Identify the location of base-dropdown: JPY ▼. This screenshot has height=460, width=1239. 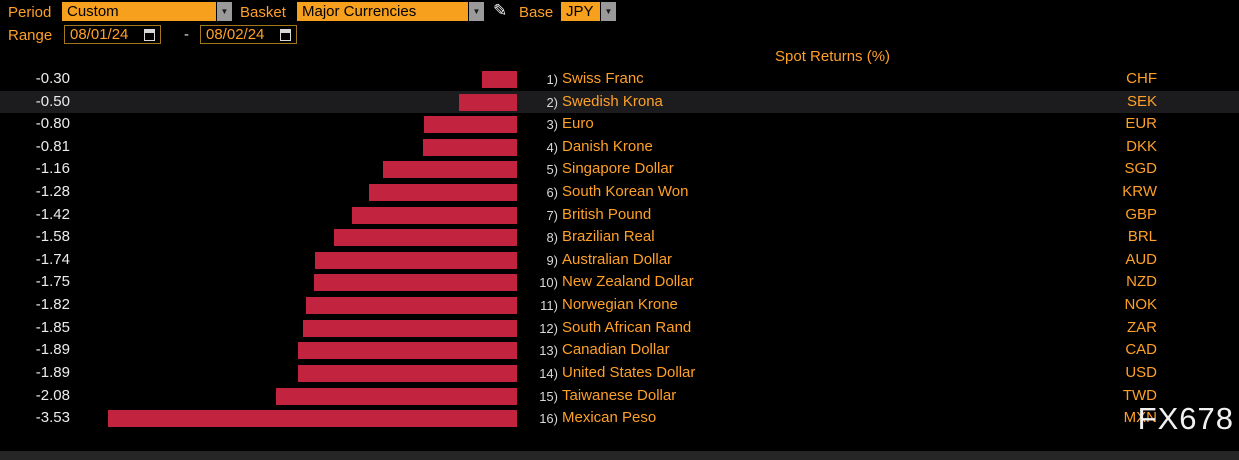
(588, 11).